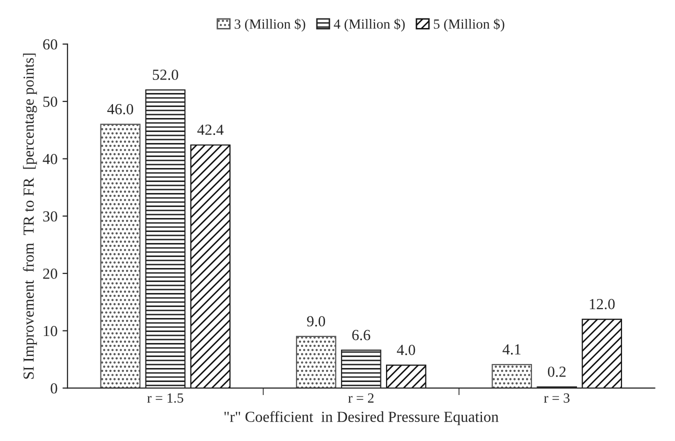 The height and width of the screenshot is (441, 675). Describe the element at coordinates (270, 25) in the screenshot. I see `legend-label: 3 (Million $)` at that location.